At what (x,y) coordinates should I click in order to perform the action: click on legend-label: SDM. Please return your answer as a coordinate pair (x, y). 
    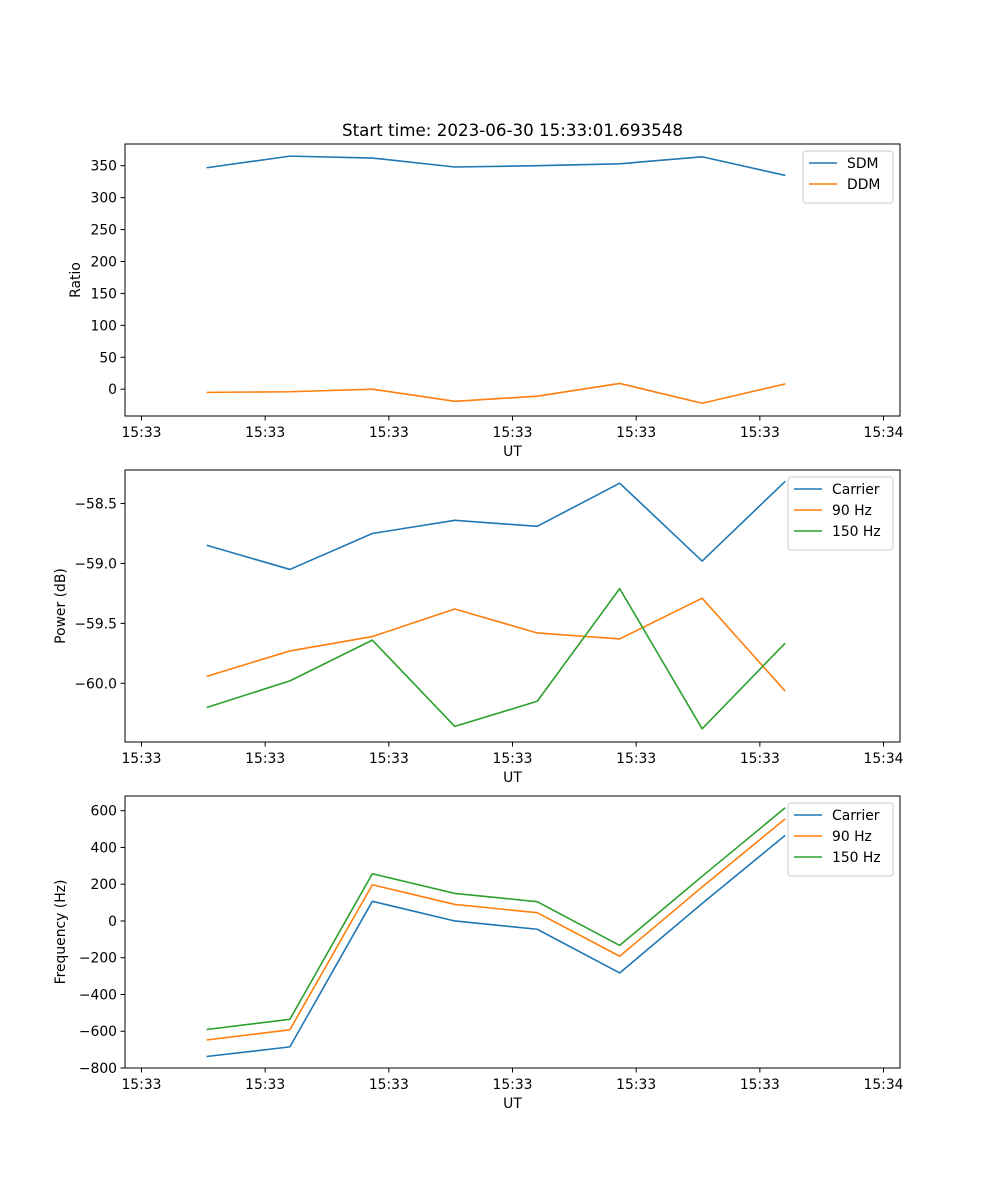
    Looking at the image, I should click on (863, 164).